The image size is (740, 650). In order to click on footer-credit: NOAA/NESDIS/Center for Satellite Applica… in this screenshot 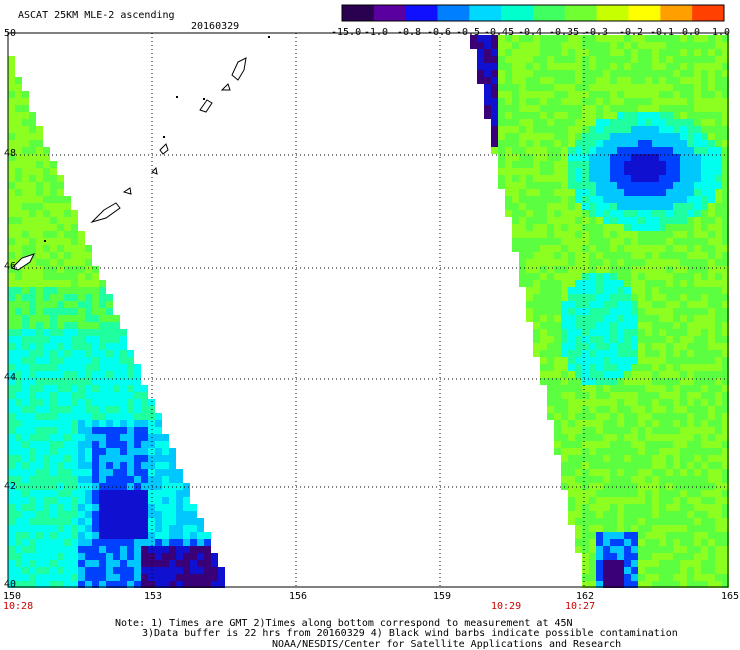, I will do `click(447, 644)`.